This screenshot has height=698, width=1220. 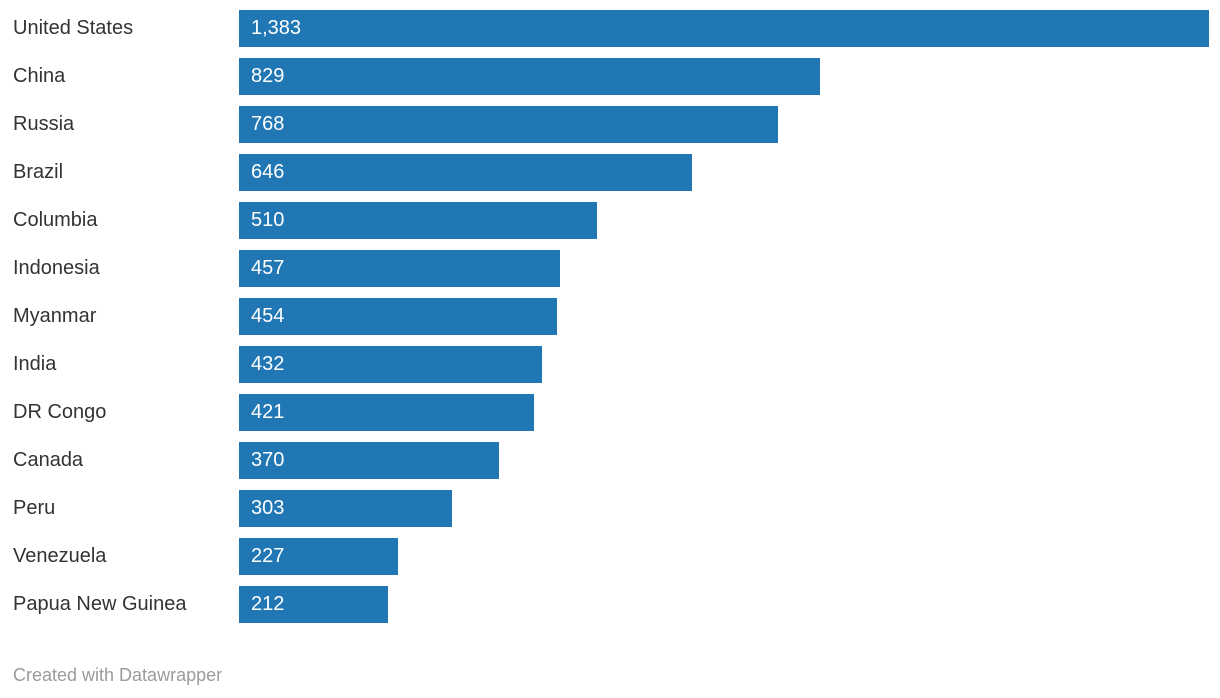 I want to click on bar: 303, so click(x=345, y=508).